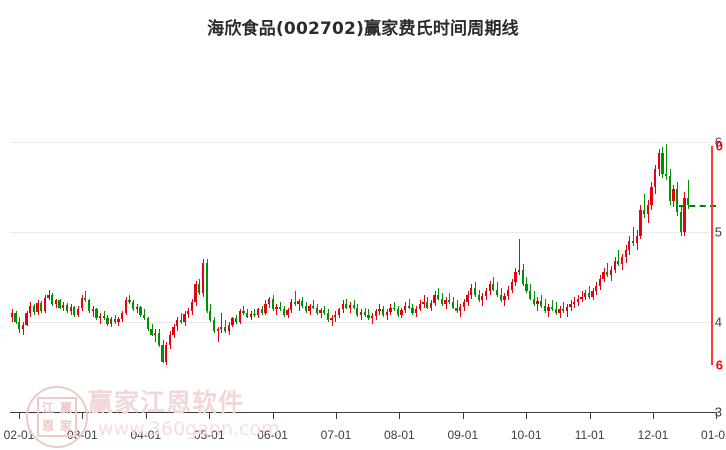 This screenshot has height=450, width=726. Describe the element at coordinates (719, 146) in the screenshot. I see `y-axis-marker-0: 0` at that location.